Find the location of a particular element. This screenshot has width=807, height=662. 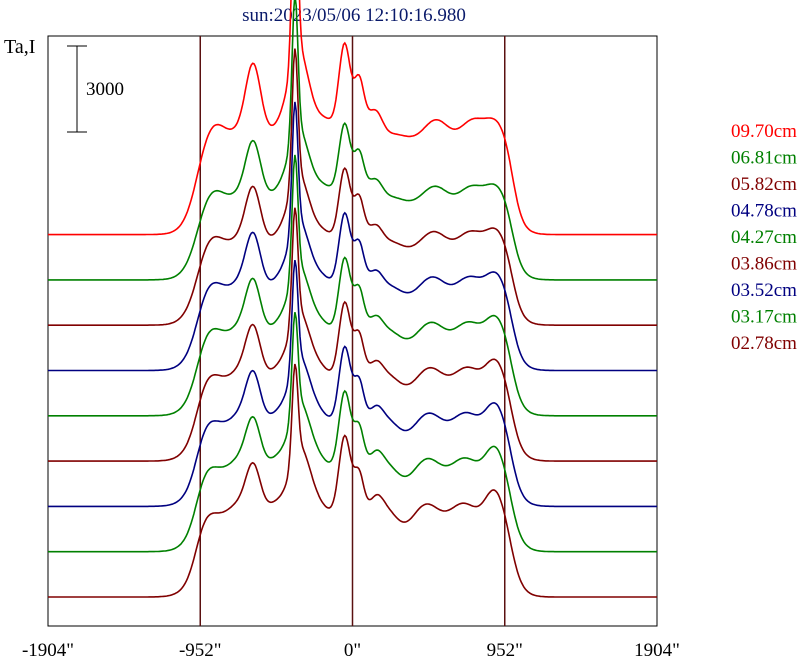

x-tick-labels: -1904" -952" 0" 952" 1904" is located at coordinates (351, 650).